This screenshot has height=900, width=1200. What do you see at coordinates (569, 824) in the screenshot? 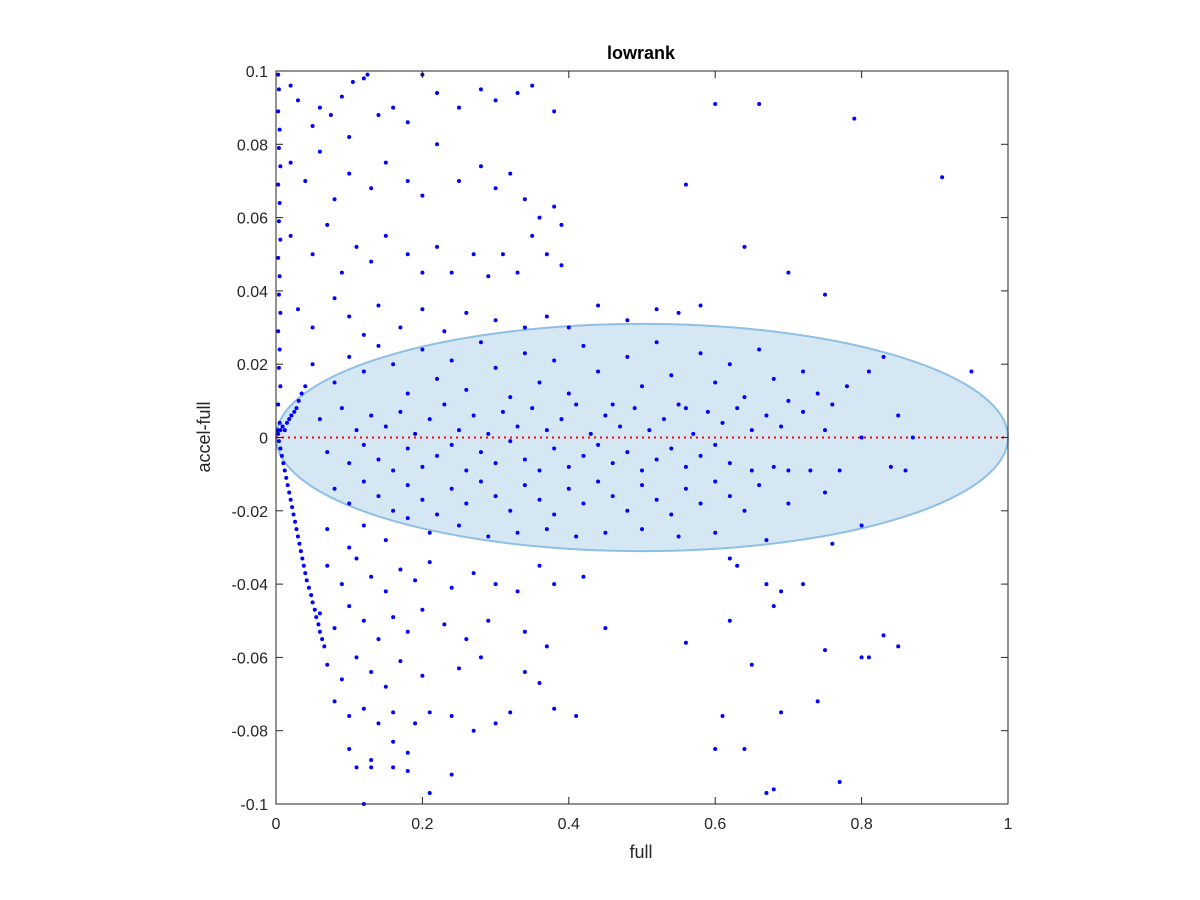
I see `x-tick-label: 0.4` at bounding box center [569, 824].